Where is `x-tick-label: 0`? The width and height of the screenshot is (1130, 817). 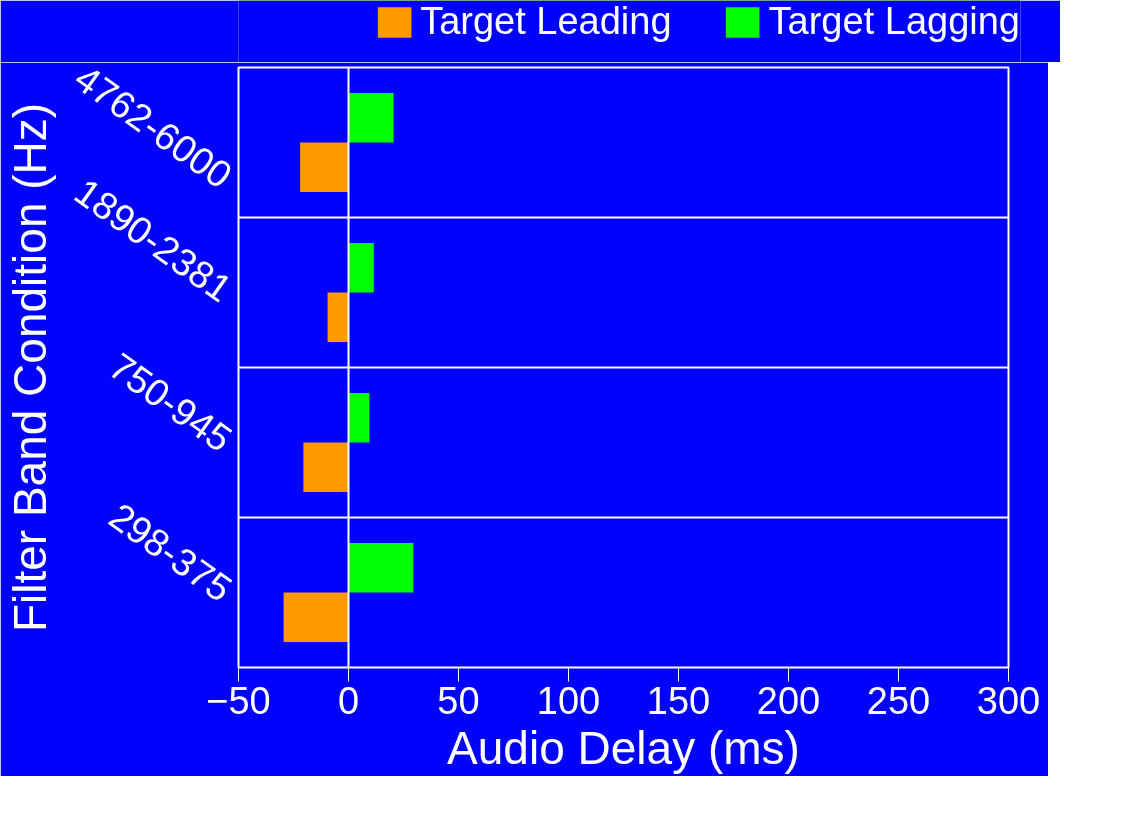
x-tick-label: 0 is located at coordinates (348, 700).